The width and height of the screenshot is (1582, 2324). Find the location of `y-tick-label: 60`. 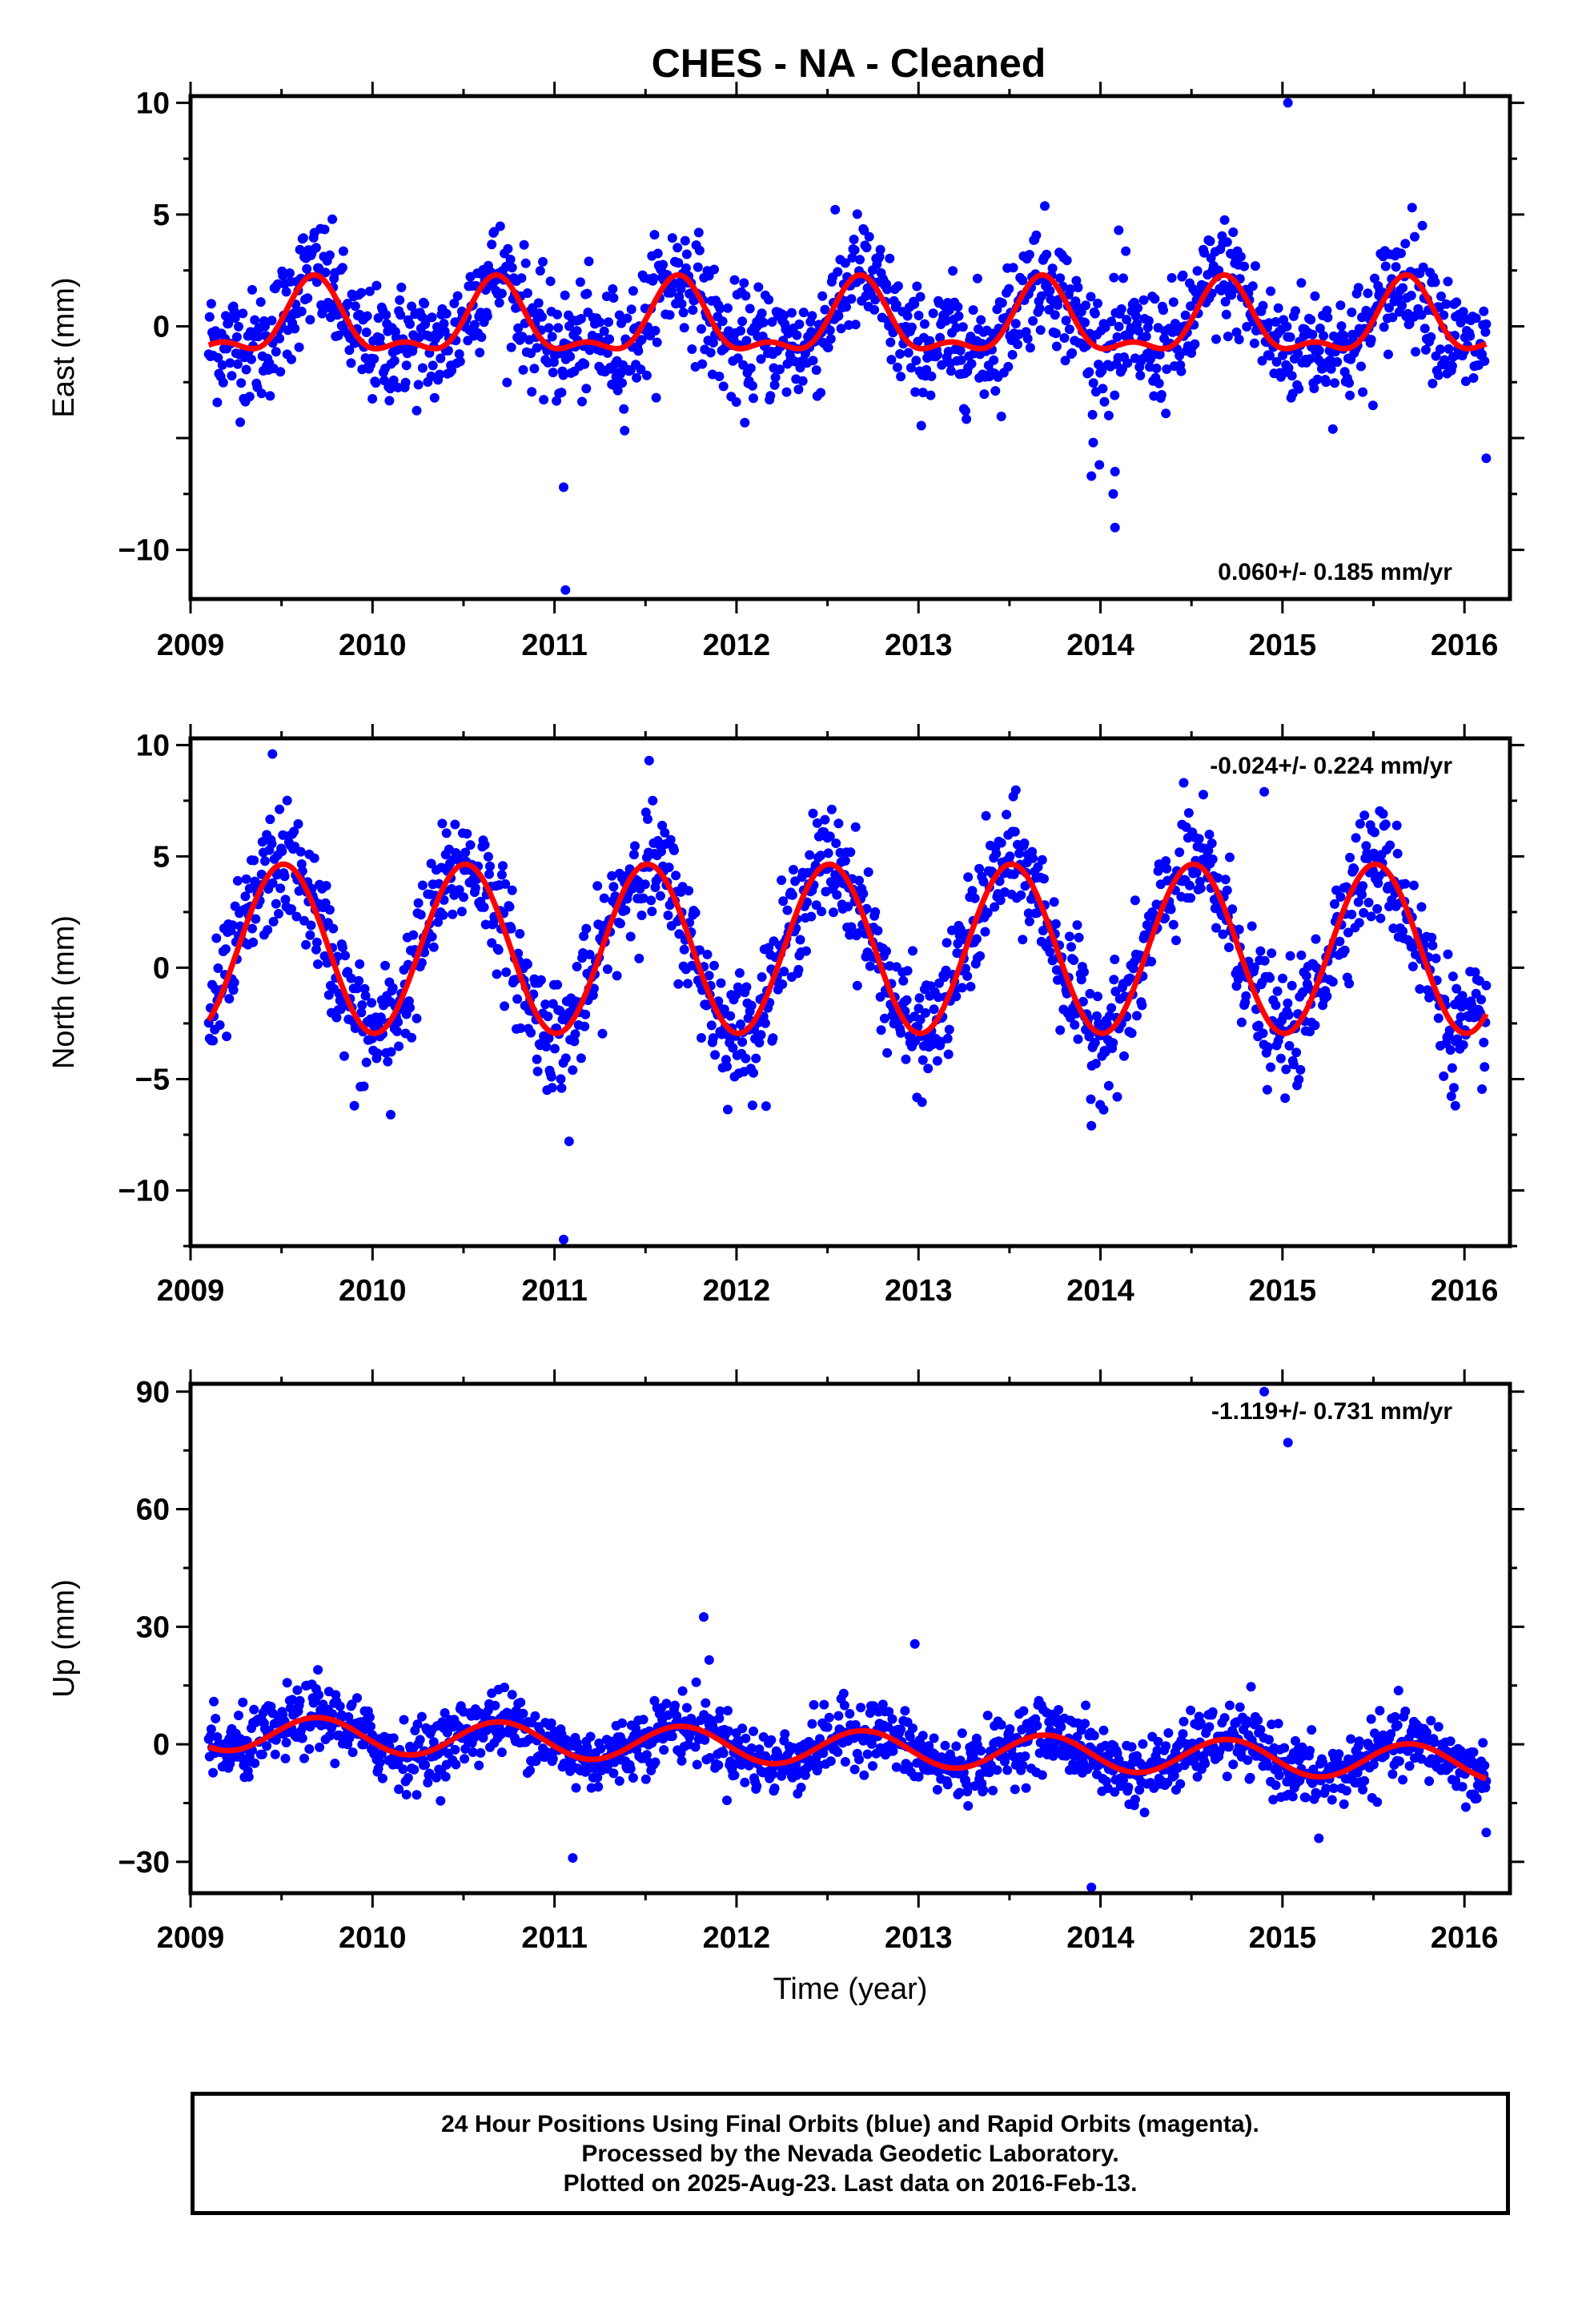

y-tick-label: 60 is located at coordinates (153, 1510).